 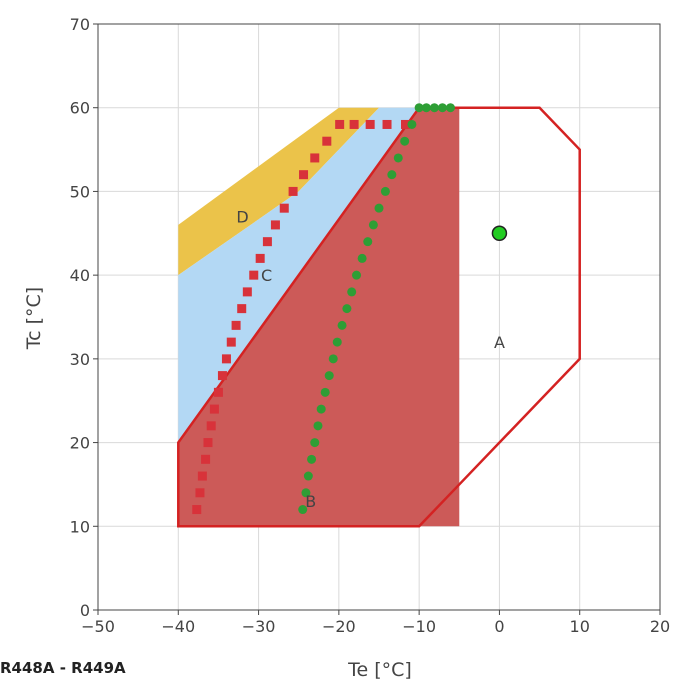 I want to click on x-tick-label: −30, so click(x=259, y=626).